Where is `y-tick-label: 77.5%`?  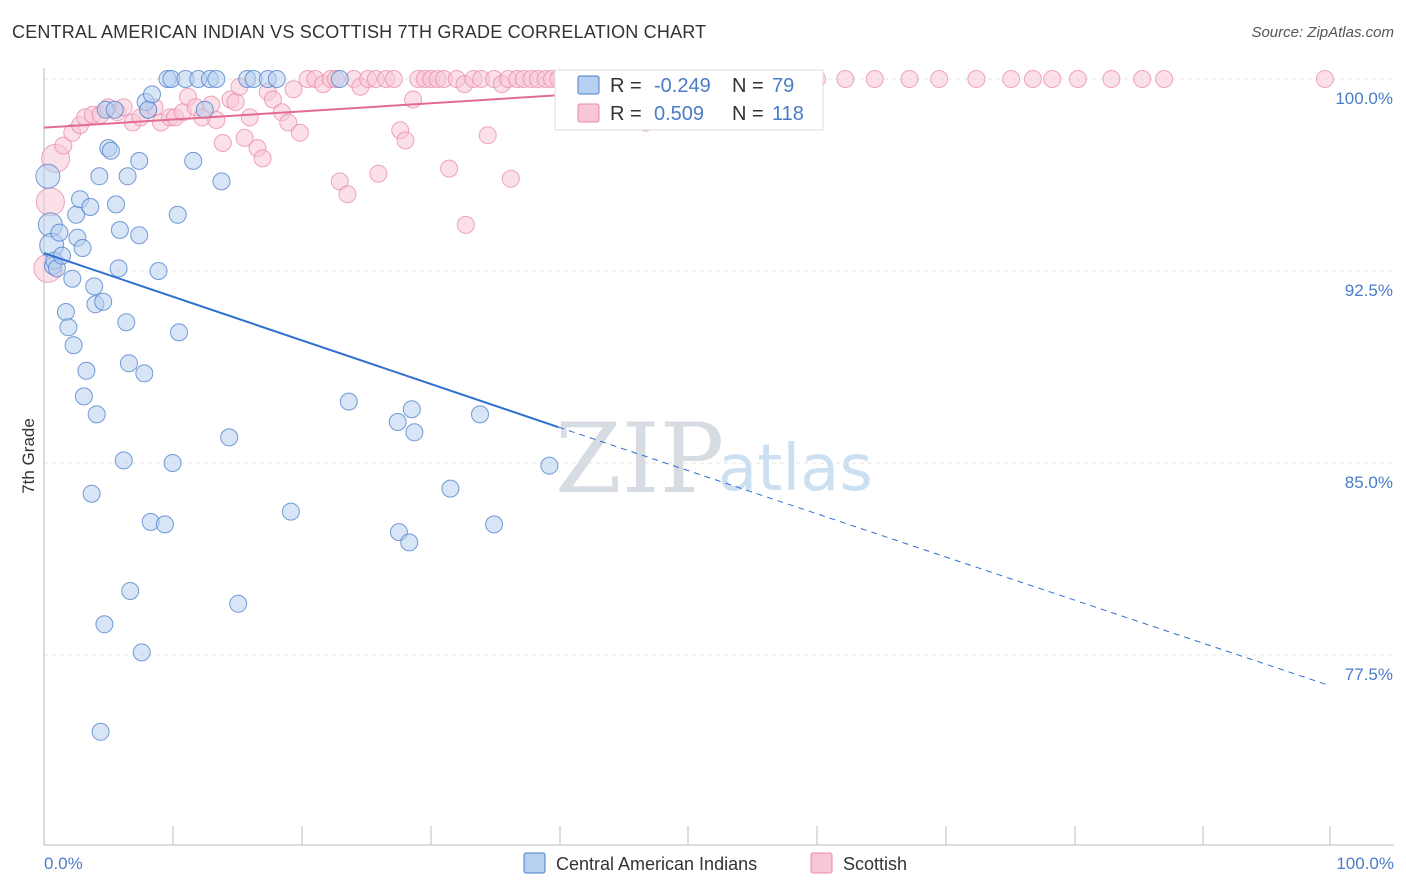
y-tick-label: 77.5% is located at coordinates (1369, 674).